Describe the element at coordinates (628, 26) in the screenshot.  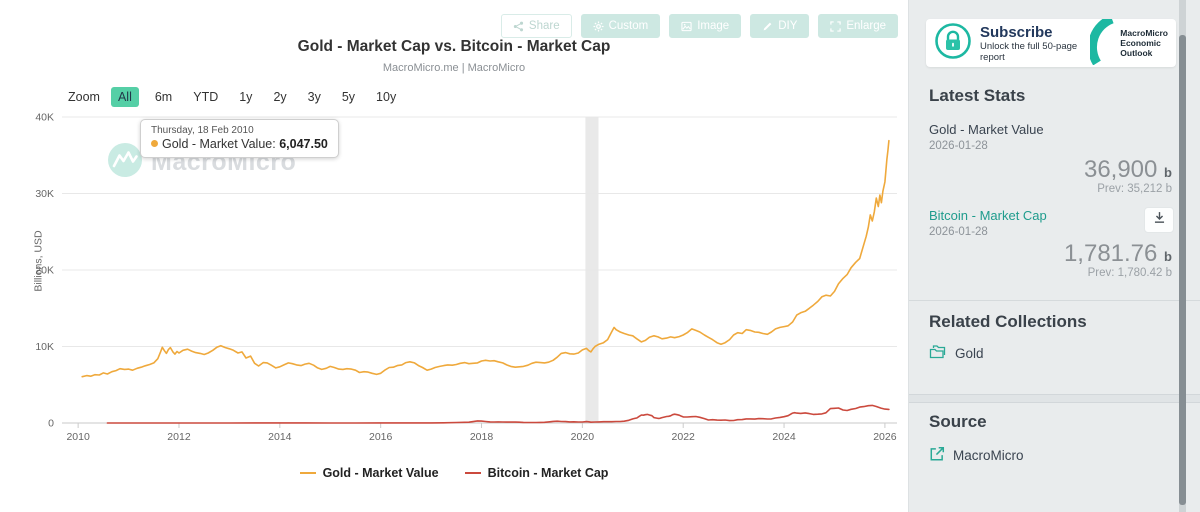
I see `custom-button-label: Custom` at that location.